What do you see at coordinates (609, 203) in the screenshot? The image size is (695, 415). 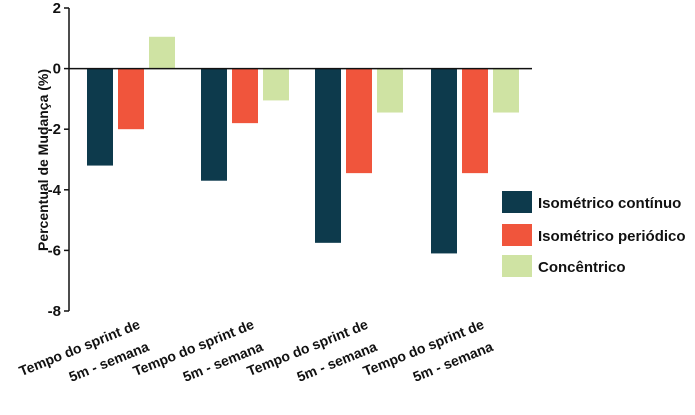 I see `legend-label: Isométrico contínuo` at bounding box center [609, 203].